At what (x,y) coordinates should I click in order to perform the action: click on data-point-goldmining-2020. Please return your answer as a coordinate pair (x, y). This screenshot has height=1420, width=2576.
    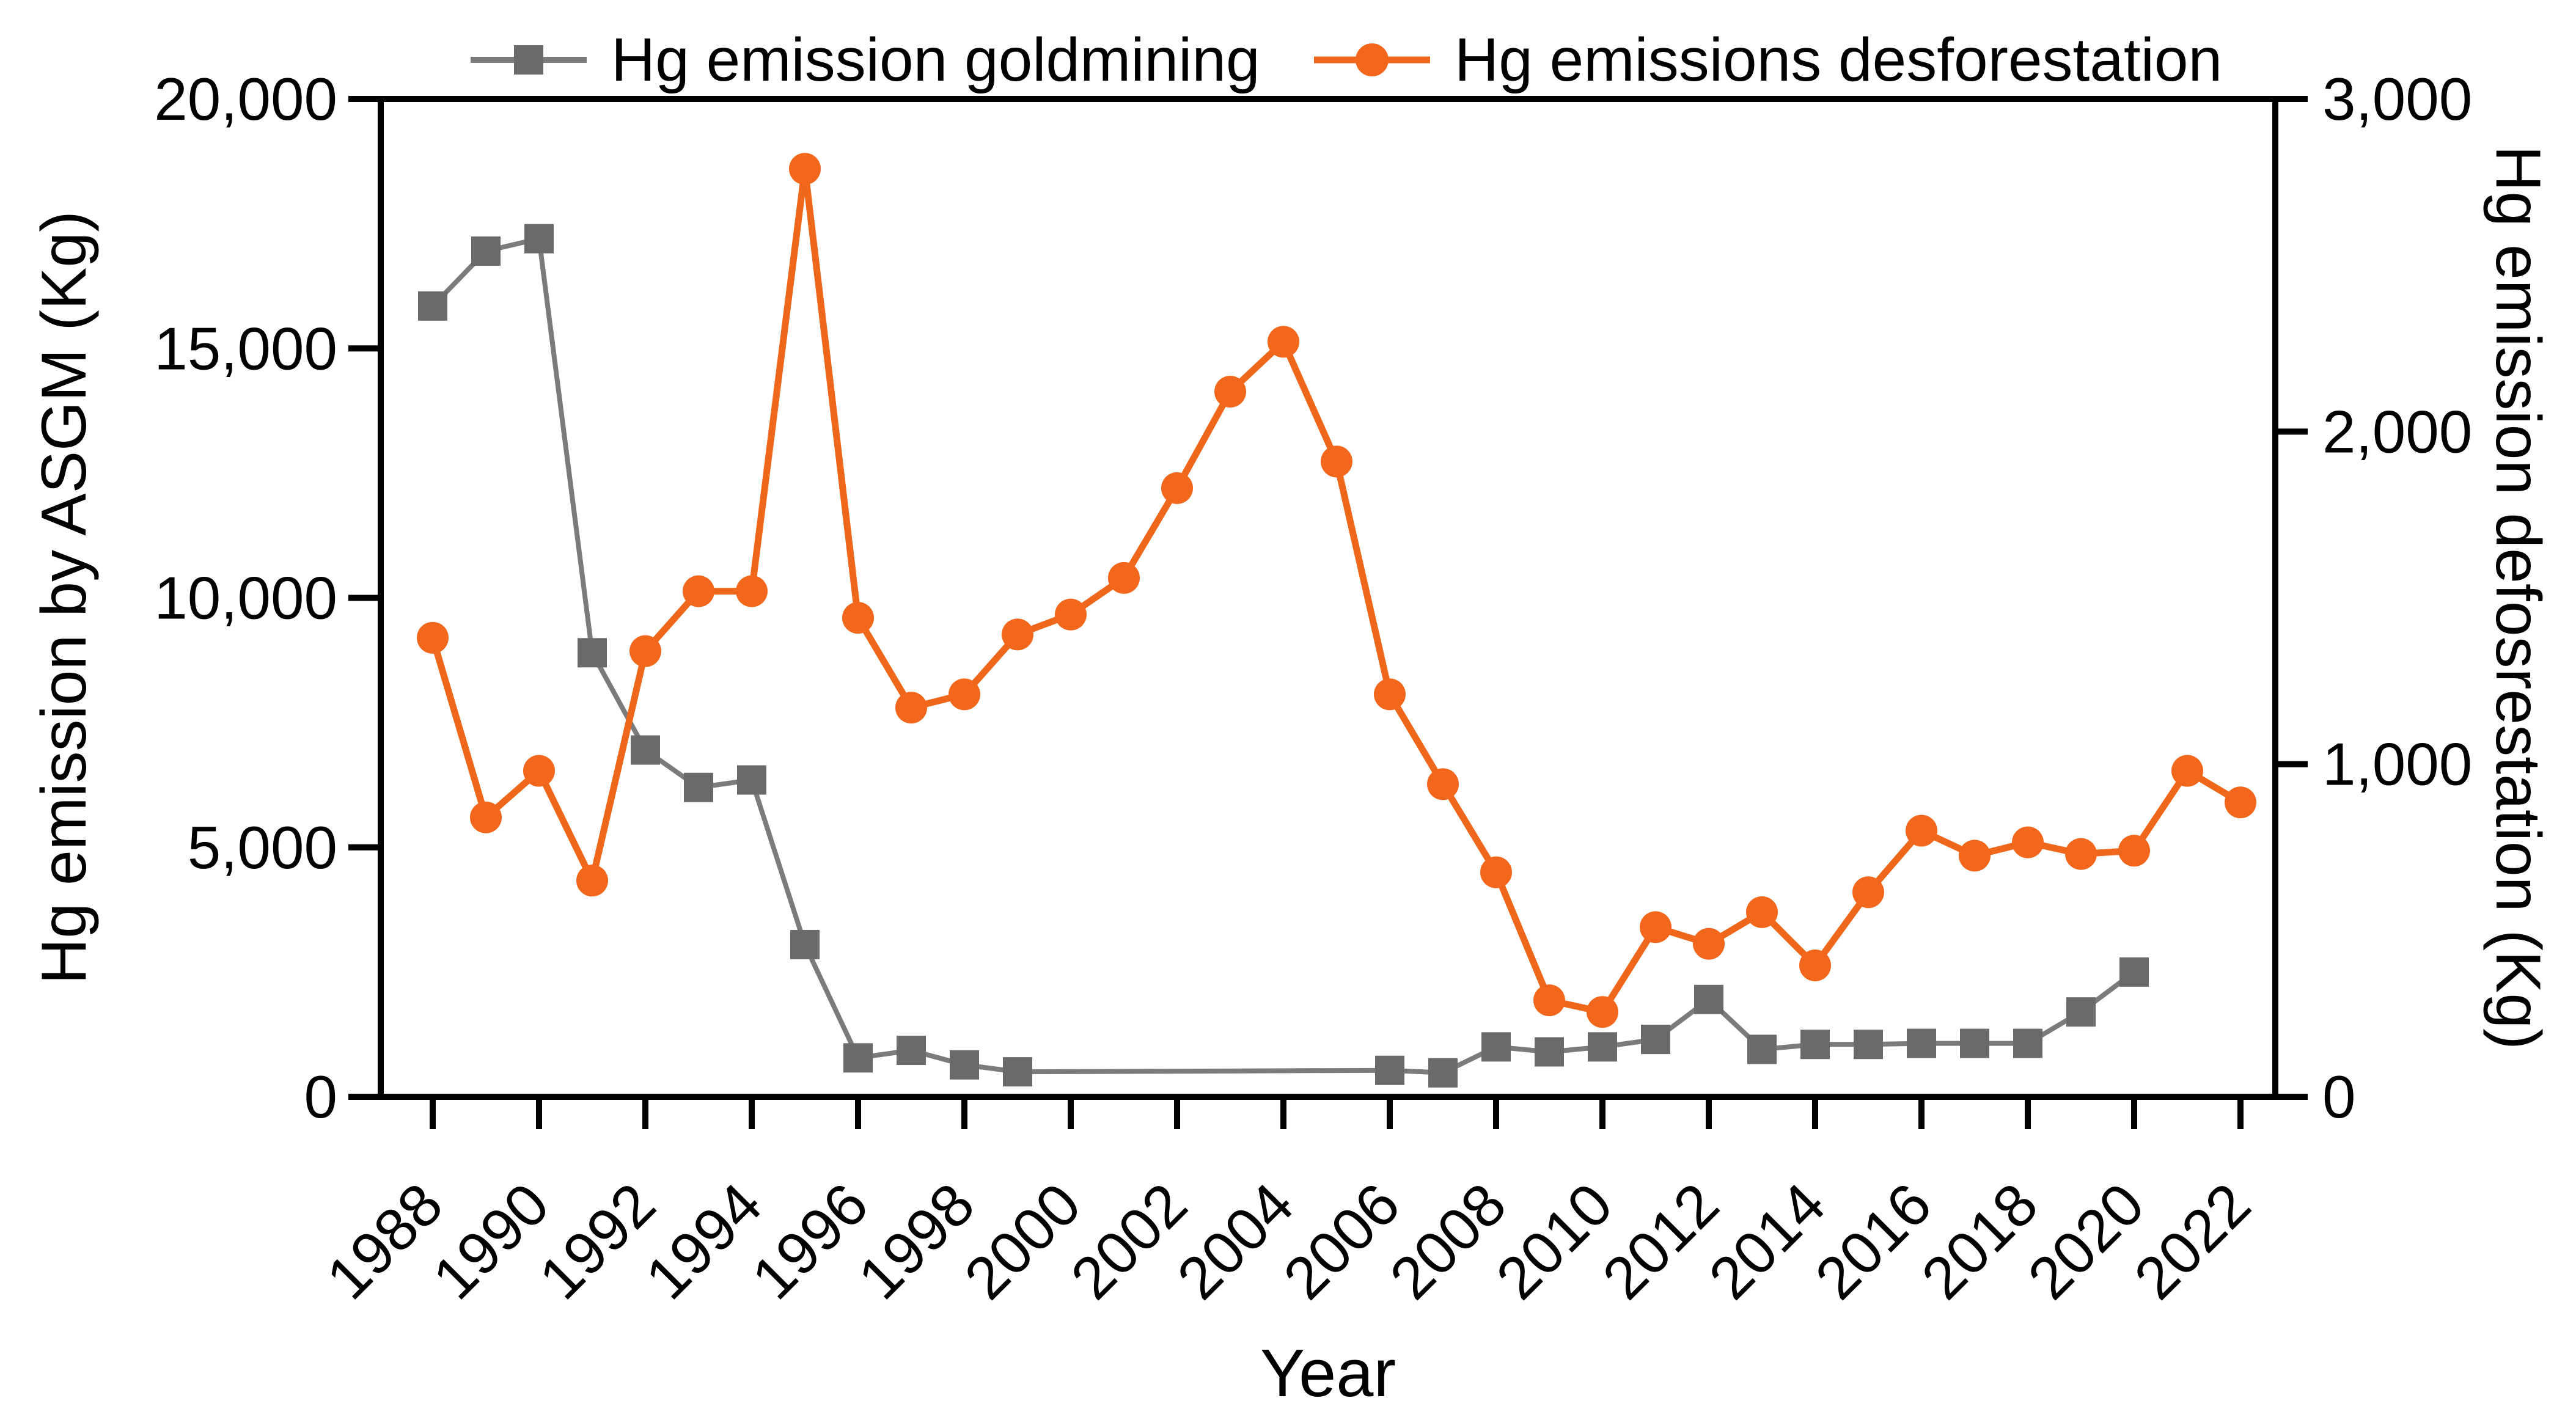
    Looking at the image, I should click on (2134, 972).